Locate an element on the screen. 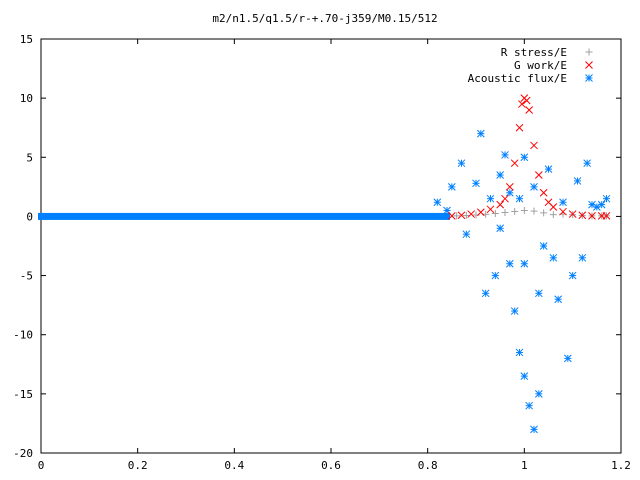  x-tick-label: 0.4 is located at coordinates (234, 465).